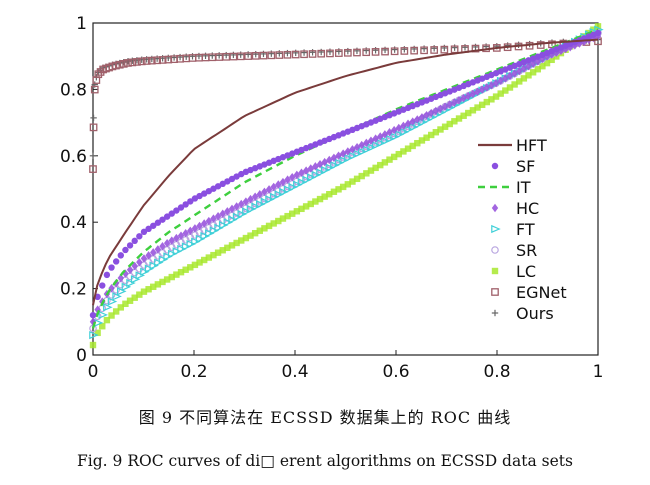  What do you see at coordinates (395, 372) in the screenshot?
I see `x-tick-label: 0.6` at bounding box center [395, 372].